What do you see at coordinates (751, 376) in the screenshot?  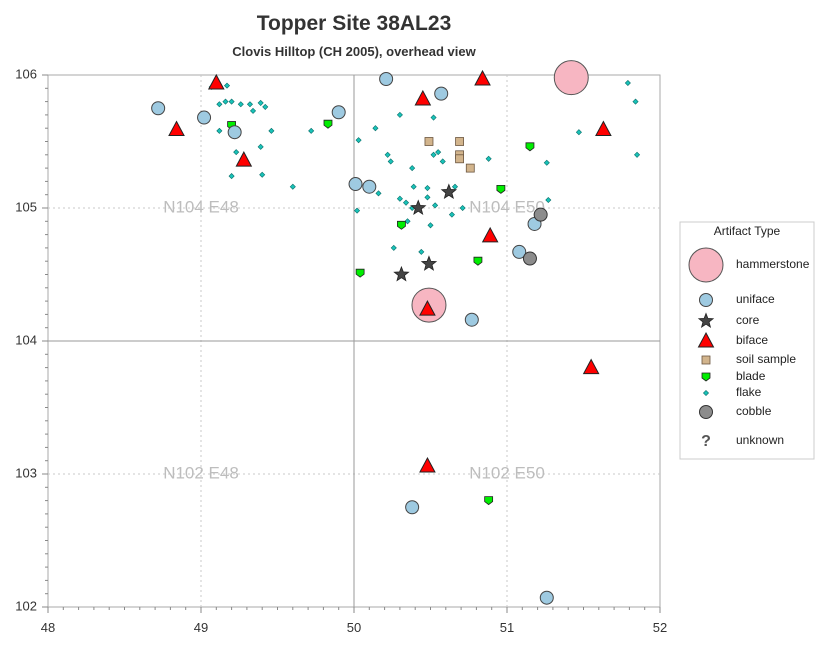 I see `legend-label-blade: blade` at bounding box center [751, 376].